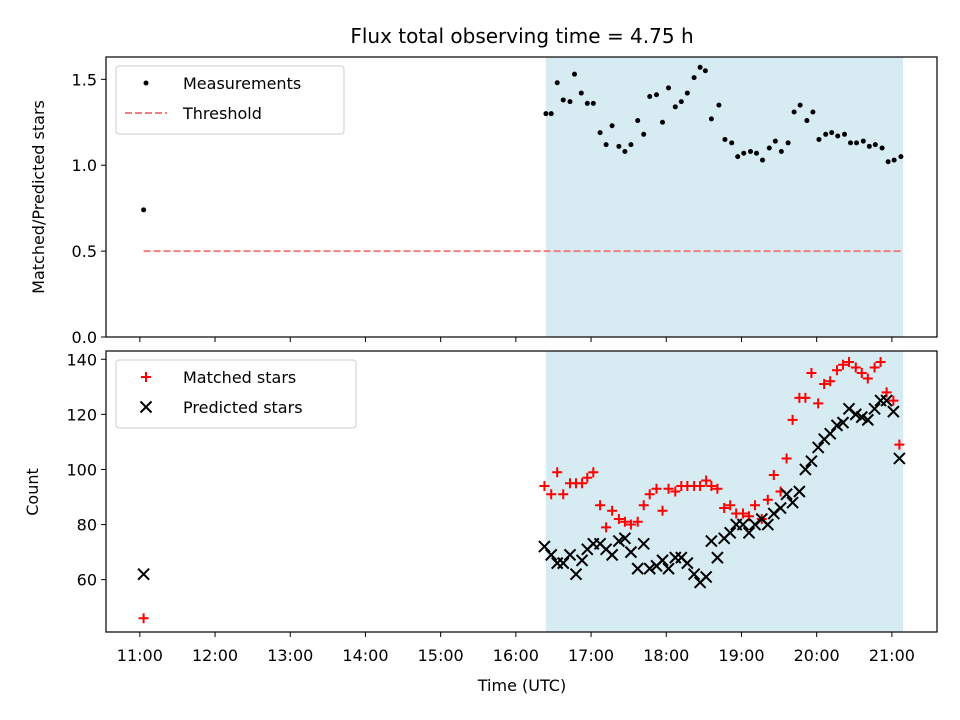 The width and height of the screenshot is (960, 720). I want to click on top-observing-span, so click(724, 197).